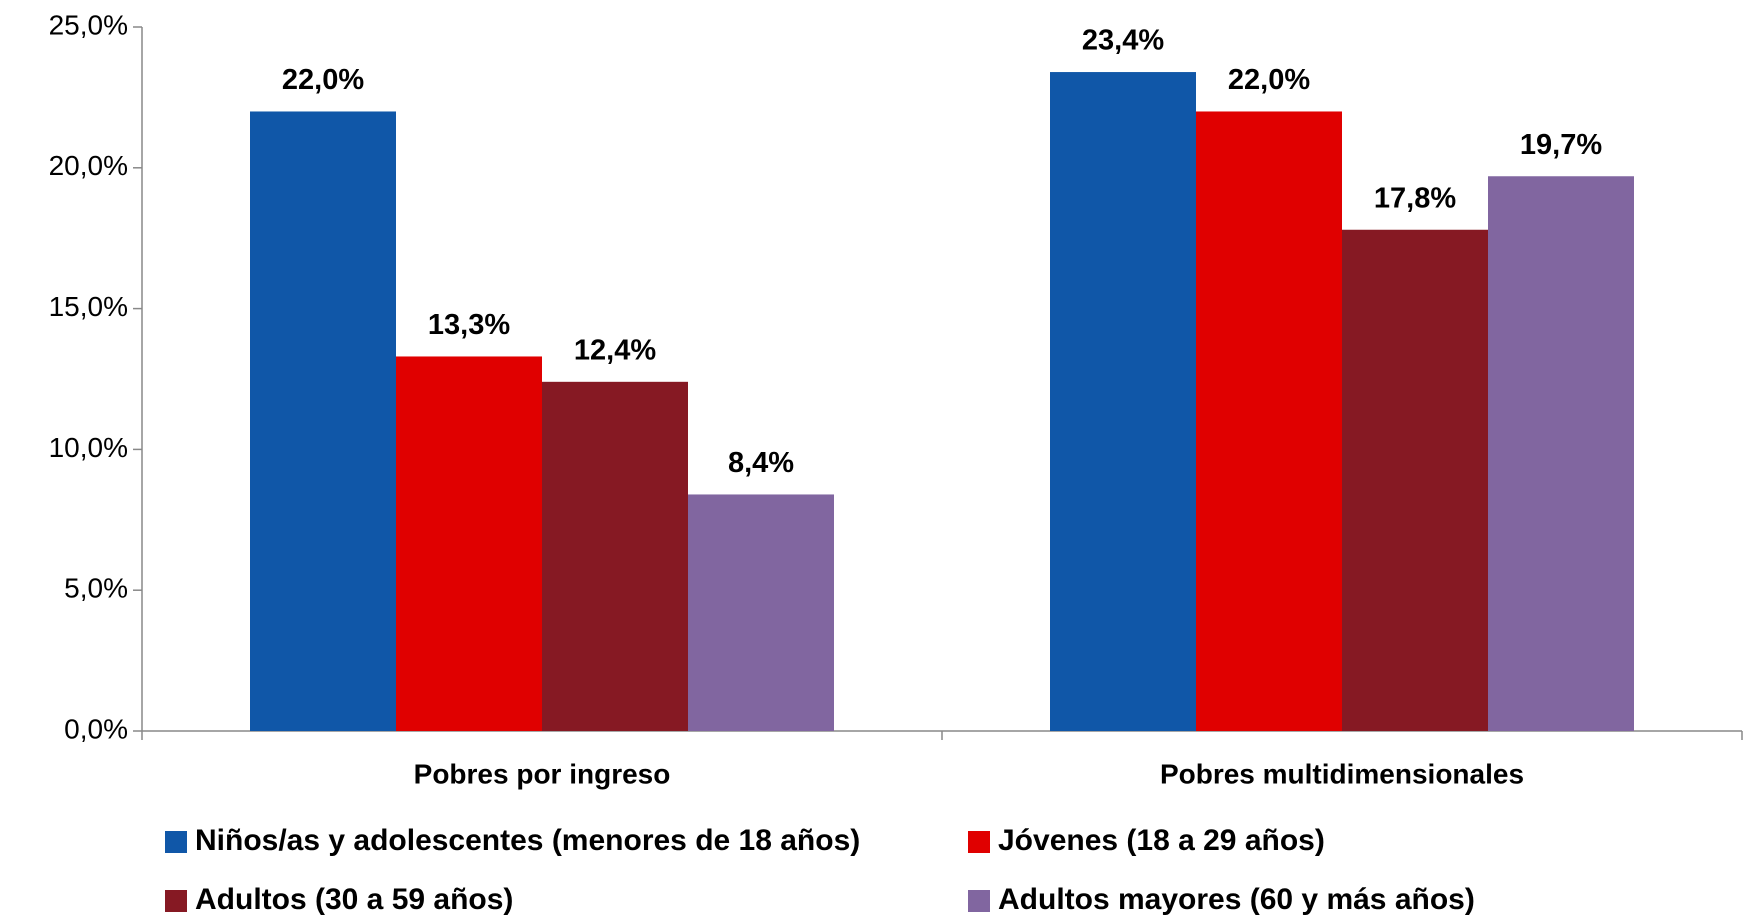  What do you see at coordinates (542, 773) in the screenshot?
I see `x-tick-label: Pobres por ingreso` at bounding box center [542, 773].